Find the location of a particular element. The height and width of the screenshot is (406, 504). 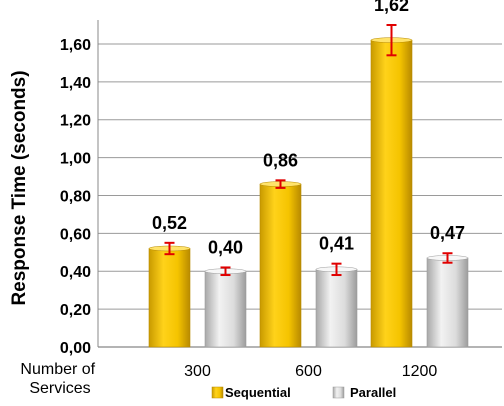

x-tick-label: 600 is located at coordinates (308, 371).